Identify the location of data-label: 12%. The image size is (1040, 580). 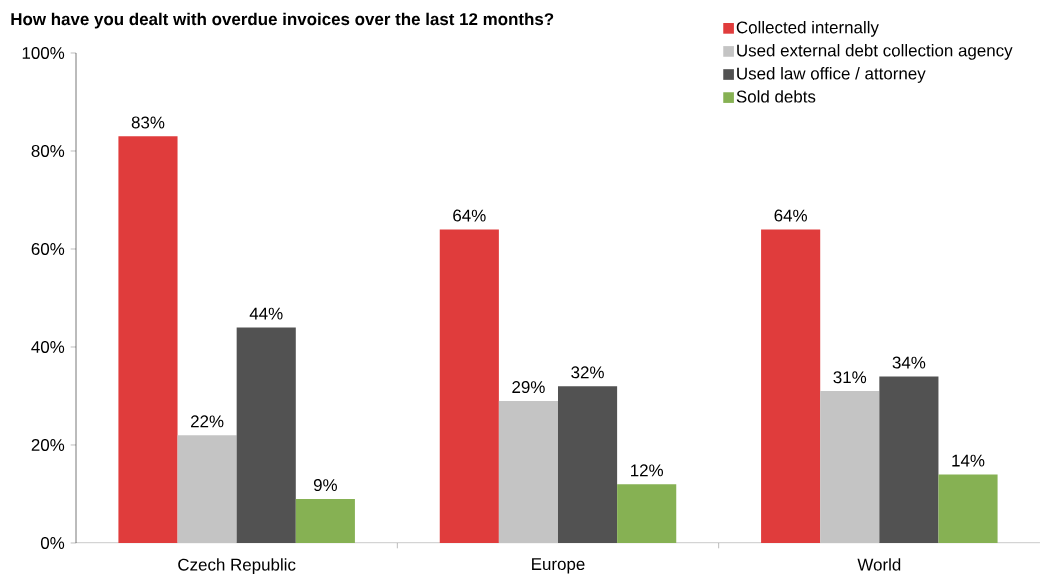
(647, 470).